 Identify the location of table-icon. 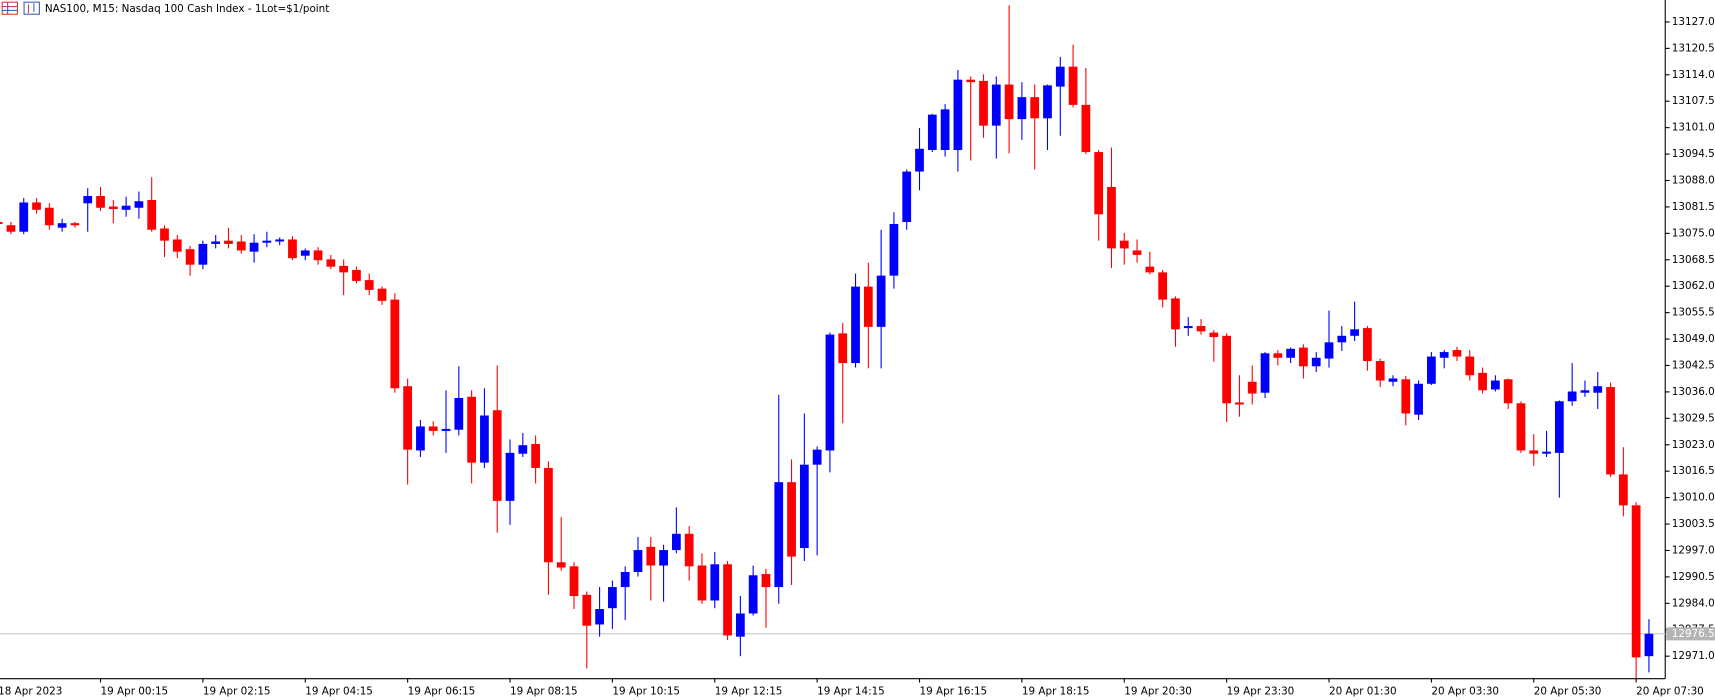
(10, 8).